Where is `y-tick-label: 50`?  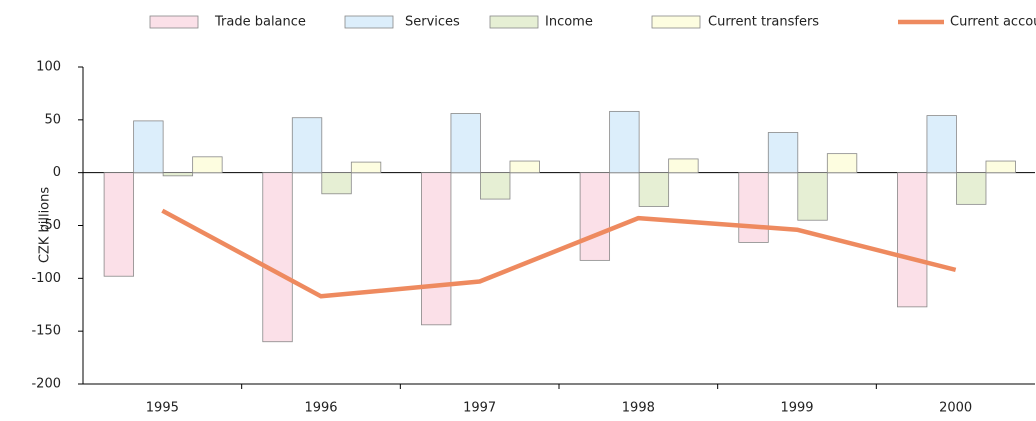
y-tick-label: 50 is located at coordinates (52, 119).